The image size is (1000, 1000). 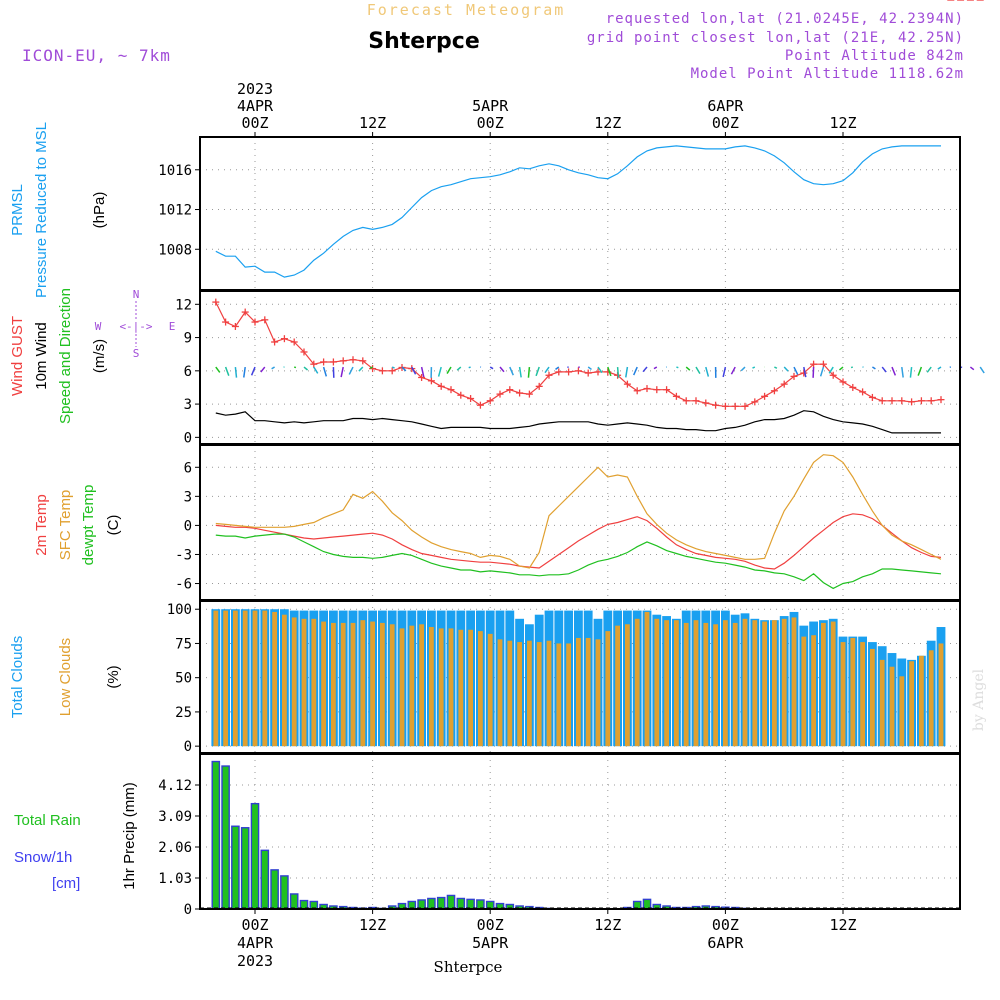 I want to click on pressure-frame, so click(x=580, y=213).